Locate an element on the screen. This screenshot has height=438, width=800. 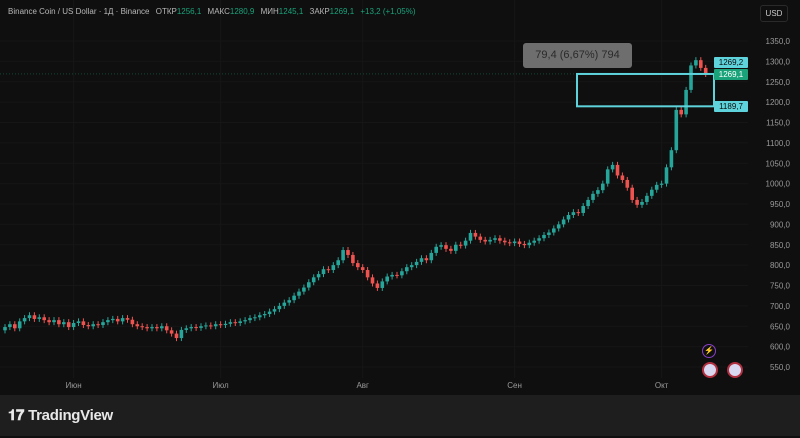
high-label: МАКС is located at coordinates (218, 11).